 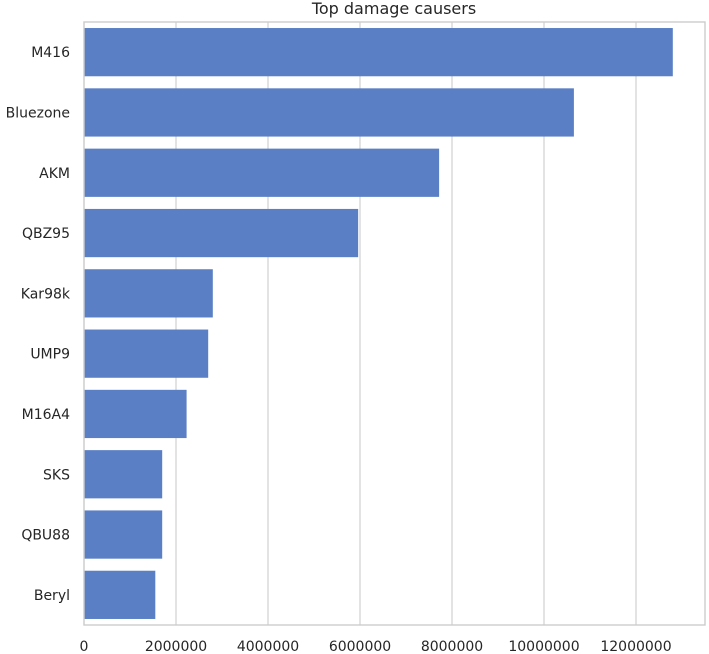 What do you see at coordinates (46, 294) in the screenshot?
I see `y-tick-label: Kar98k` at bounding box center [46, 294].